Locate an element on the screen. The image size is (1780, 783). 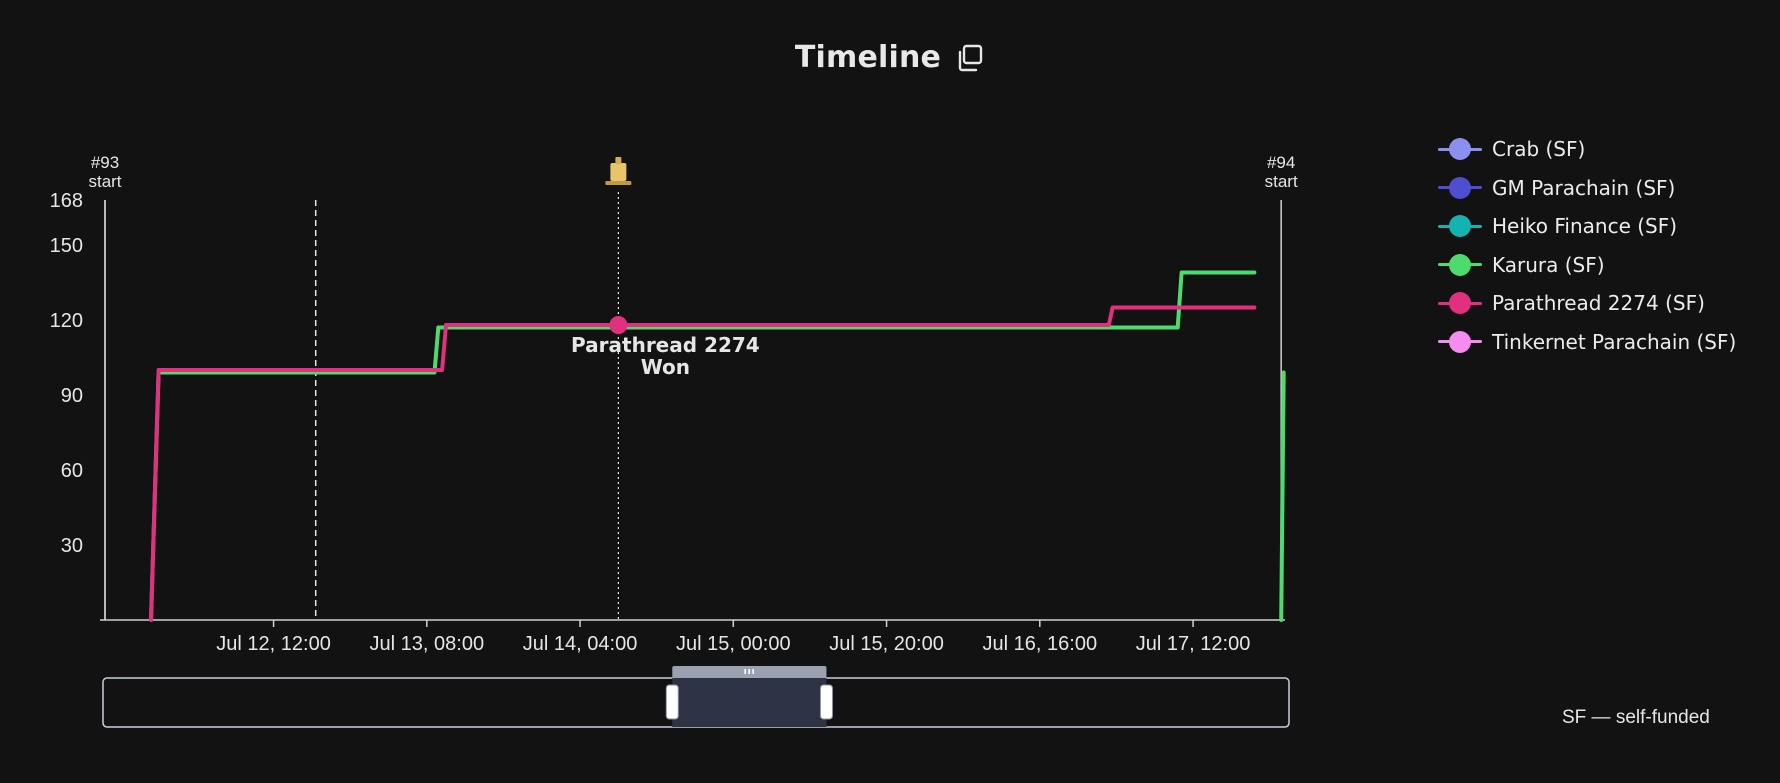
x-tick-label: Jul 12, 12:00 is located at coordinates (273, 644).